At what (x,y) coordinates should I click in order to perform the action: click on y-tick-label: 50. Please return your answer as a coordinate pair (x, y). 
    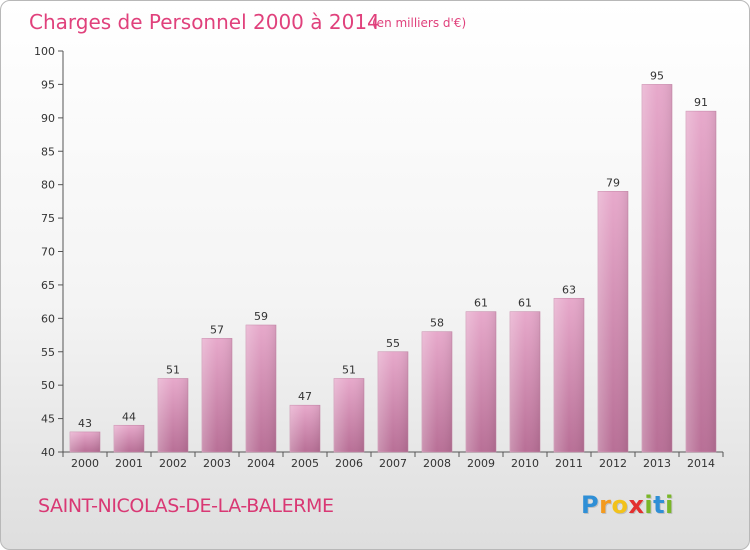
    Looking at the image, I should click on (48, 385).